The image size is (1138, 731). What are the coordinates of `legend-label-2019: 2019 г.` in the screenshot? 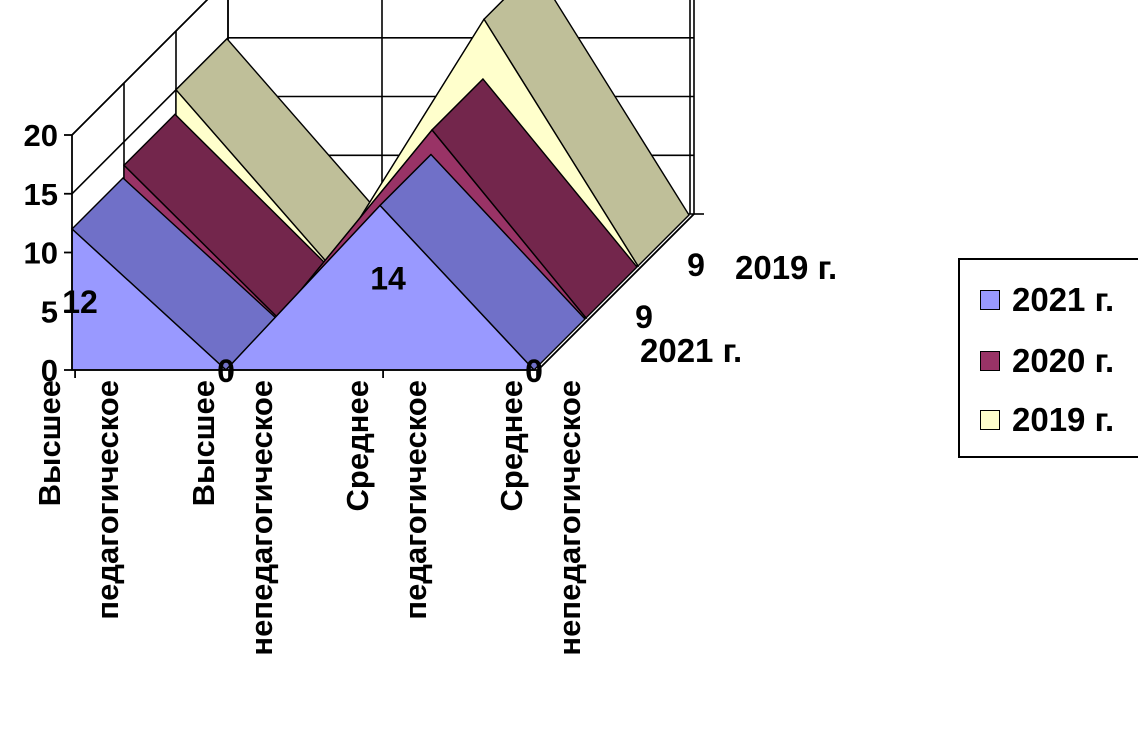 It's located at (1063, 419).